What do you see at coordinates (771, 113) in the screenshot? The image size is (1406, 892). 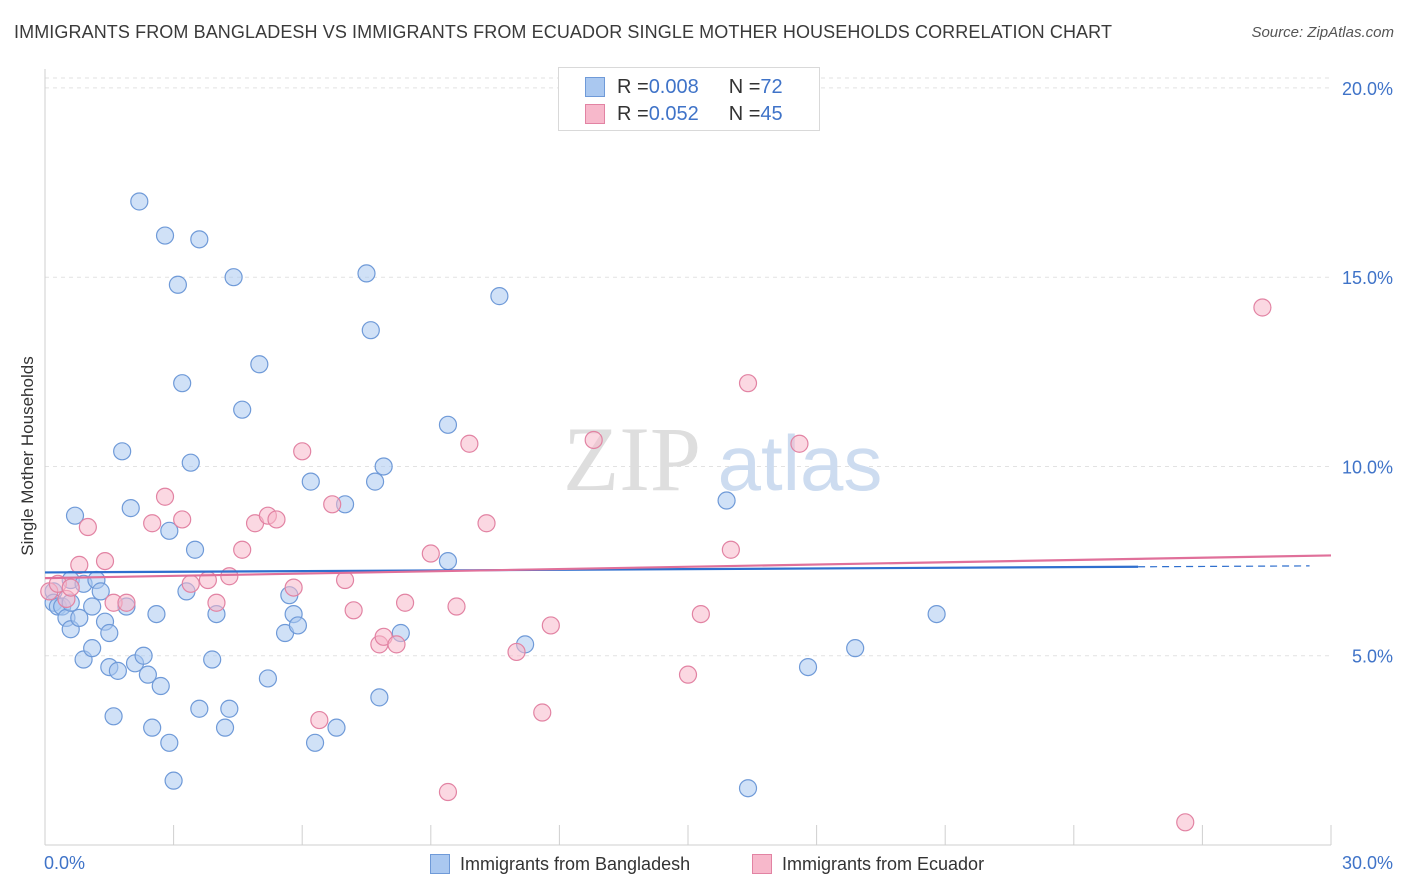 I see `legend-n-value: 45` at bounding box center [771, 113].